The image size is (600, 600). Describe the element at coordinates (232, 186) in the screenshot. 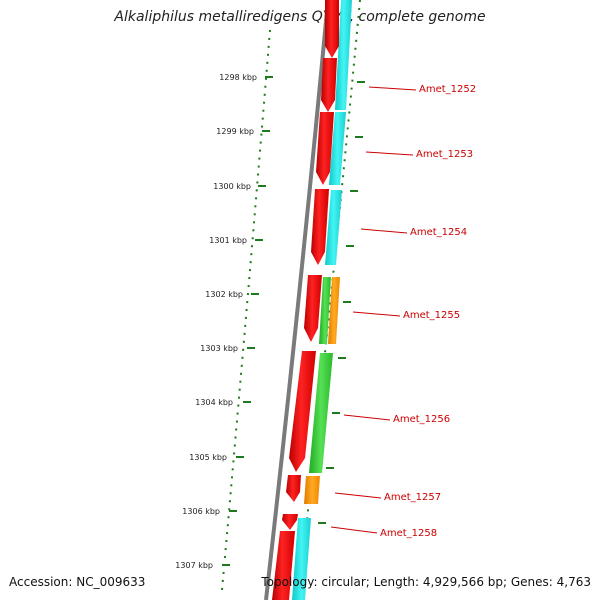

I see `kbp-label: 1300 kbp` at that location.